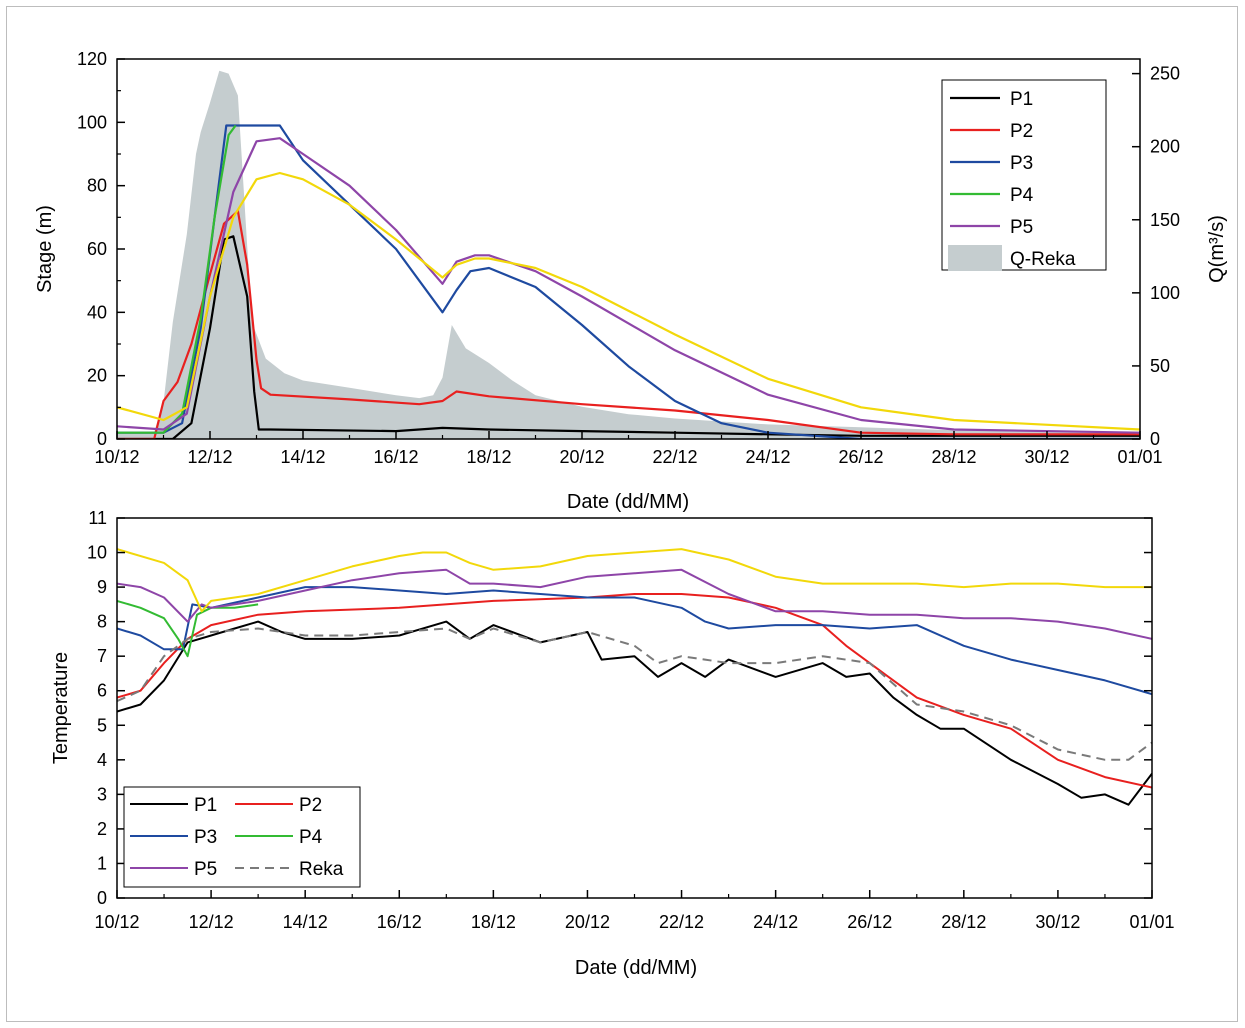  What do you see at coordinates (97, 518) in the screenshot?
I see `y-tick-label: 11` at bounding box center [97, 518].